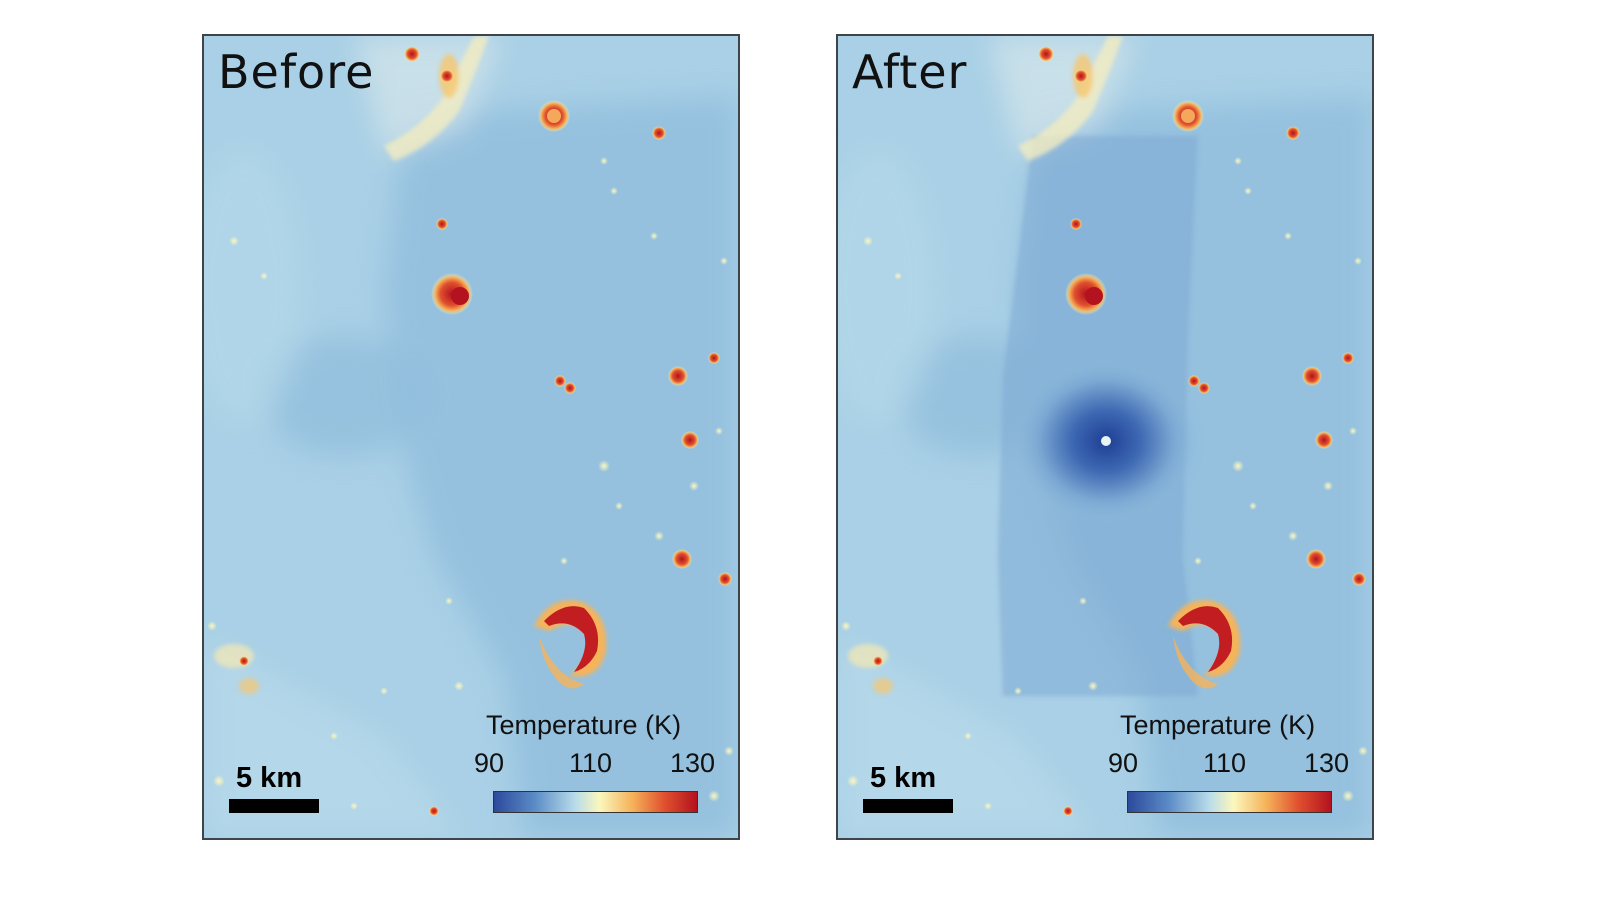  Describe the element at coordinates (296, 72) in the screenshot. I see `panel-title: Before` at that location.